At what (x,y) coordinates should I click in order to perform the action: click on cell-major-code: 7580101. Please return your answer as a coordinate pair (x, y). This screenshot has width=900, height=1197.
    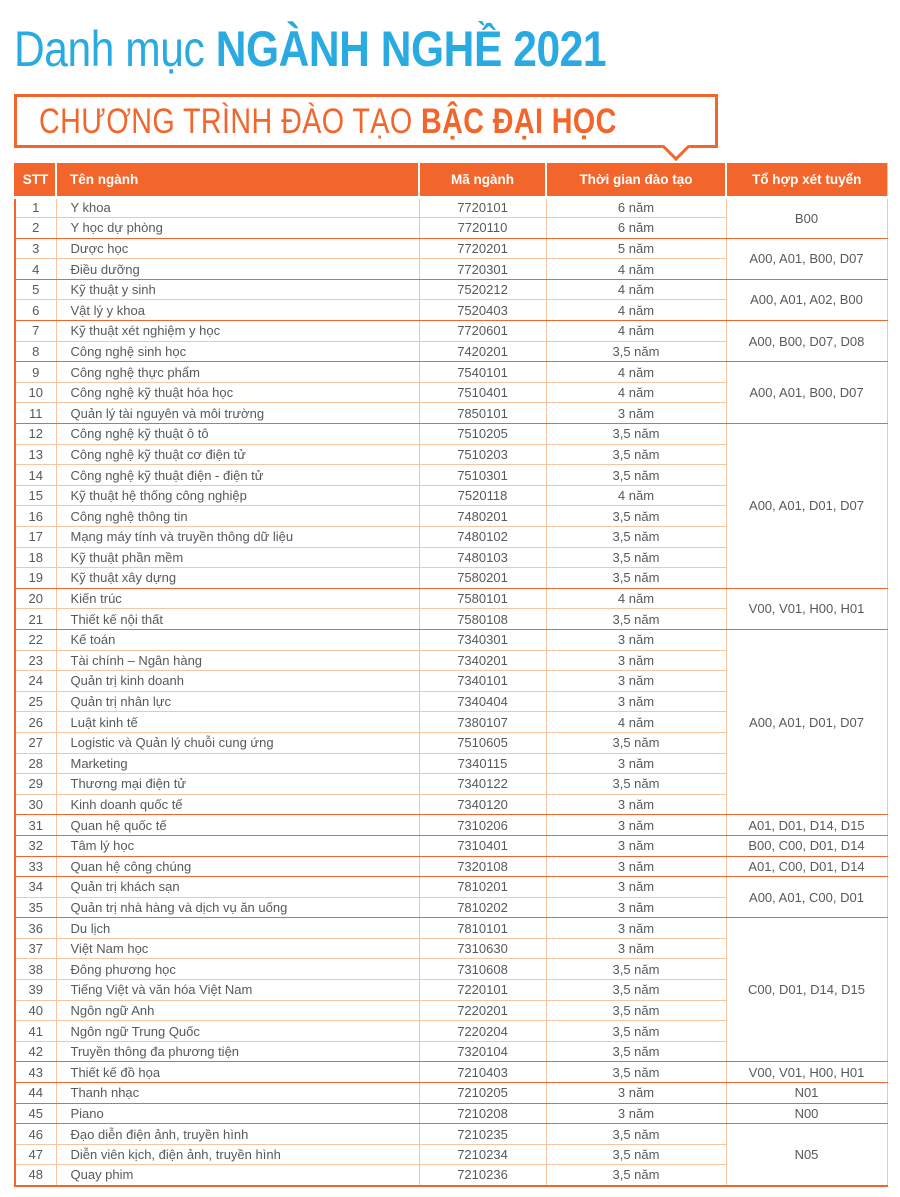
    Looking at the image, I should click on (483, 599).